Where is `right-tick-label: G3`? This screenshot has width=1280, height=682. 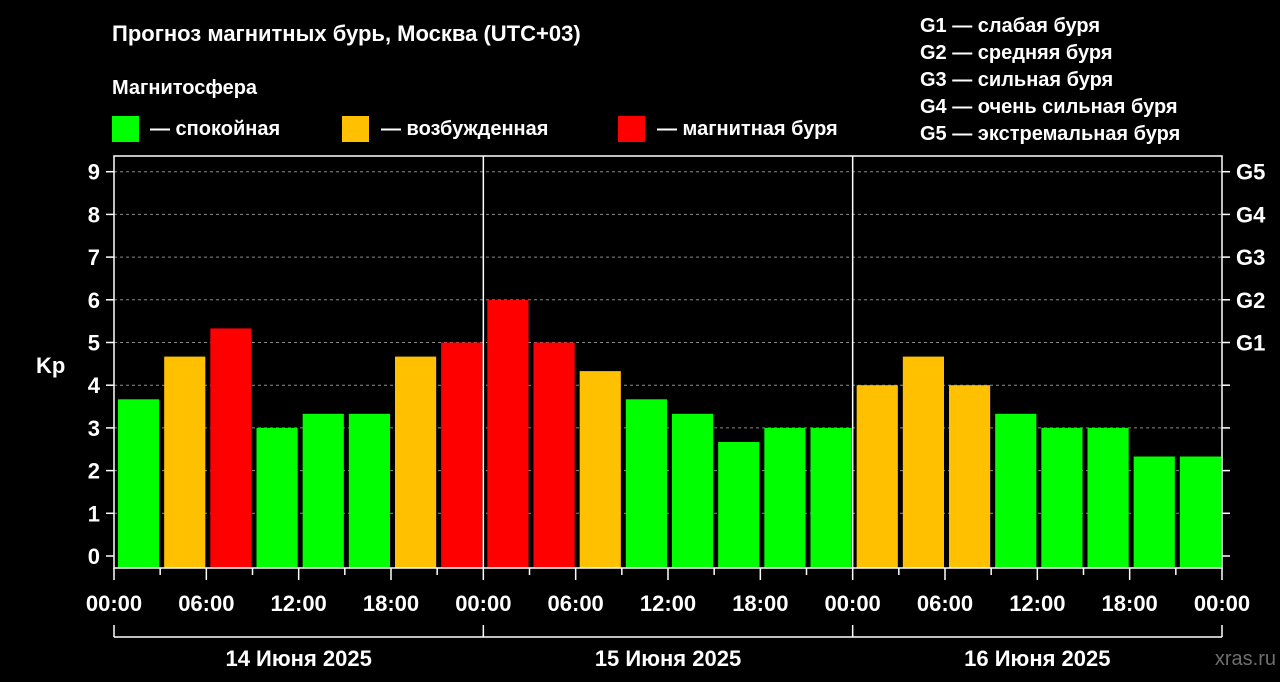 right-tick-label: G3 is located at coordinates (1250, 257).